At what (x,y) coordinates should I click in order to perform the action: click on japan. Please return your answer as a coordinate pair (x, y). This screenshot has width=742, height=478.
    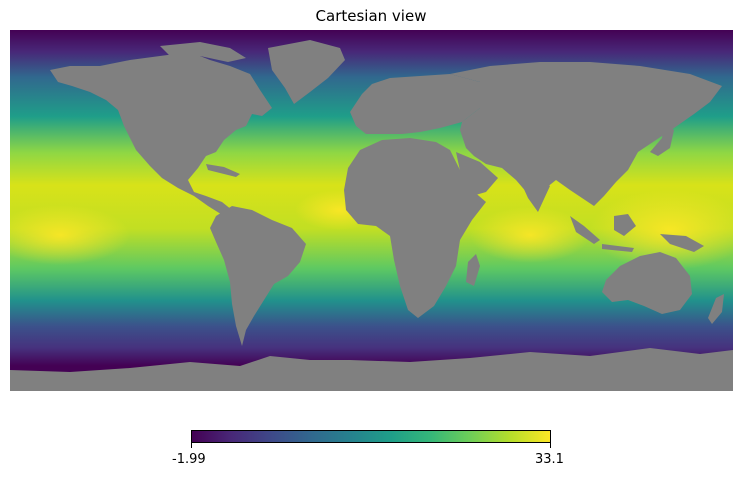
    Looking at the image, I should click on (662, 140).